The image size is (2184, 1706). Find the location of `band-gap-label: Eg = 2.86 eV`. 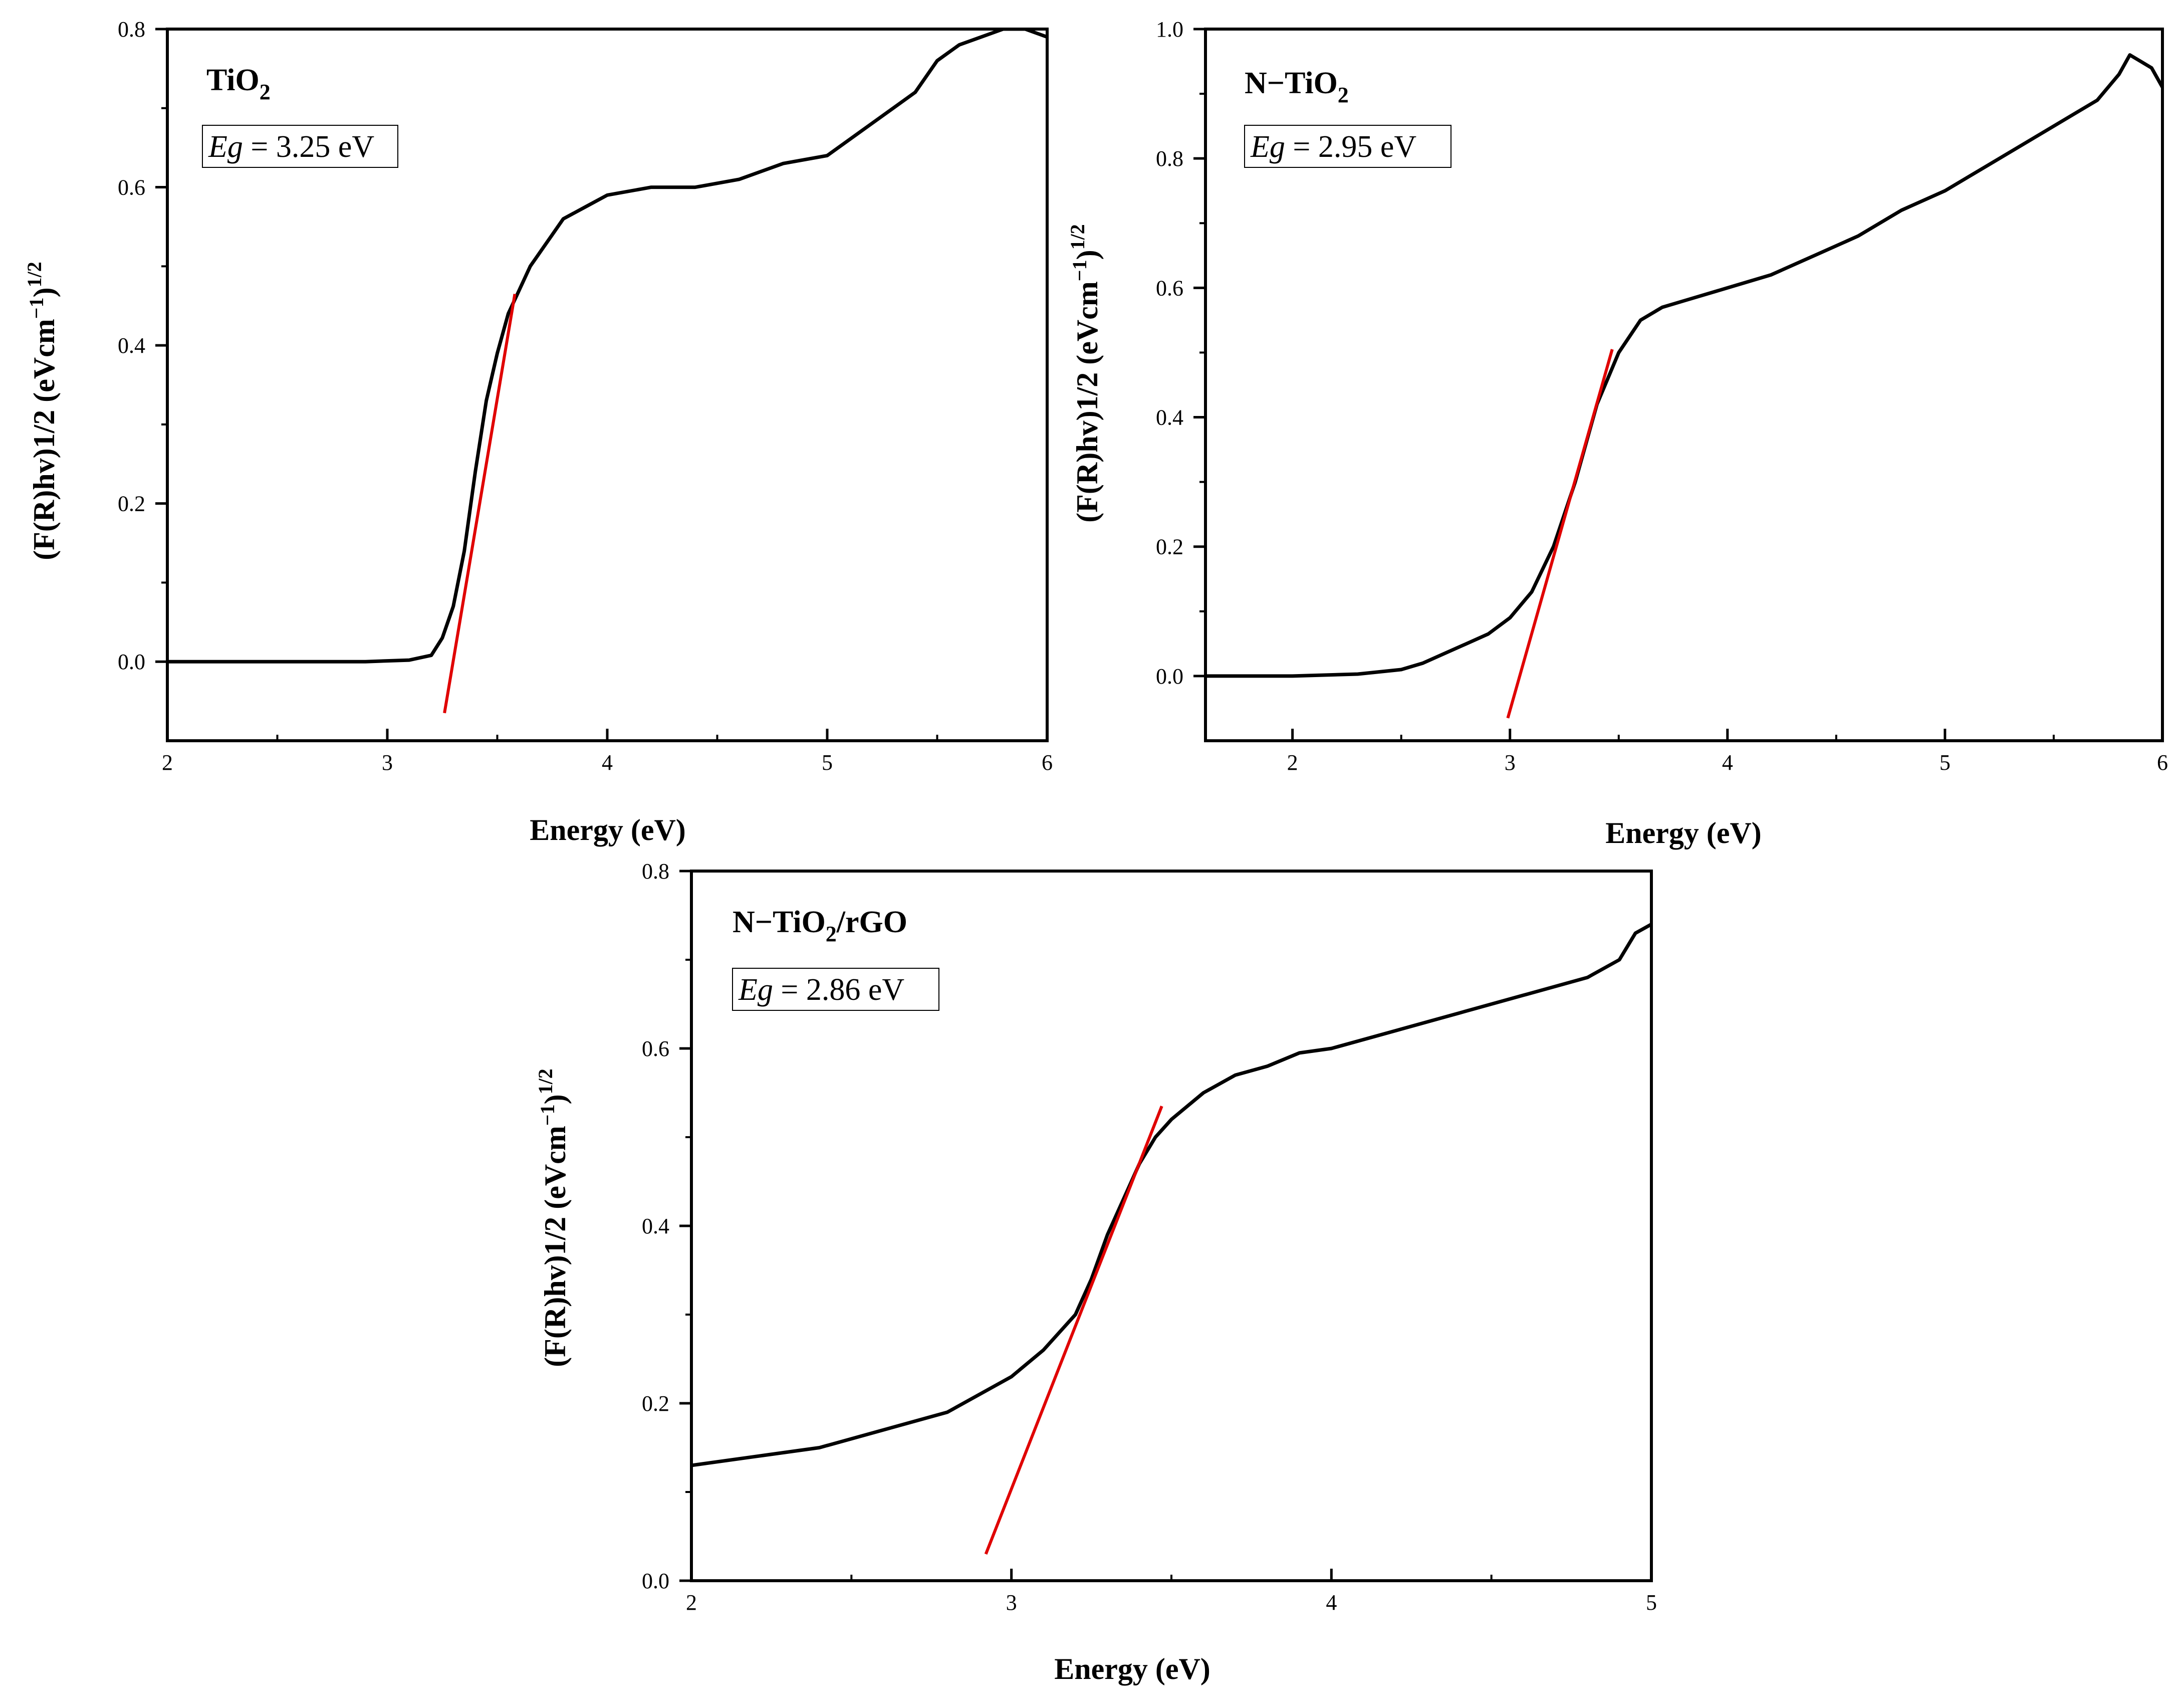

band-gap-label: Eg = 2.86 eV is located at coordinates (821, 990).